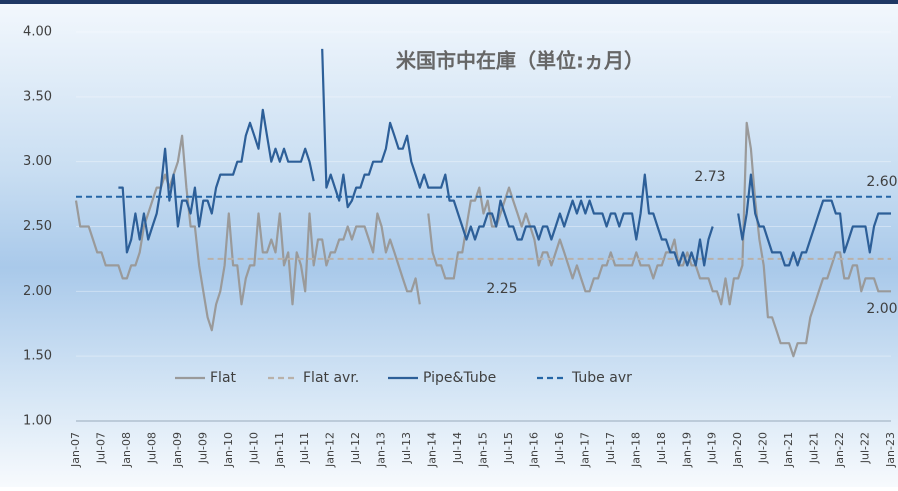 This screenshot has width=898, height=491. I want to click on x-tick-label: Jan-12, so click(330, 450).